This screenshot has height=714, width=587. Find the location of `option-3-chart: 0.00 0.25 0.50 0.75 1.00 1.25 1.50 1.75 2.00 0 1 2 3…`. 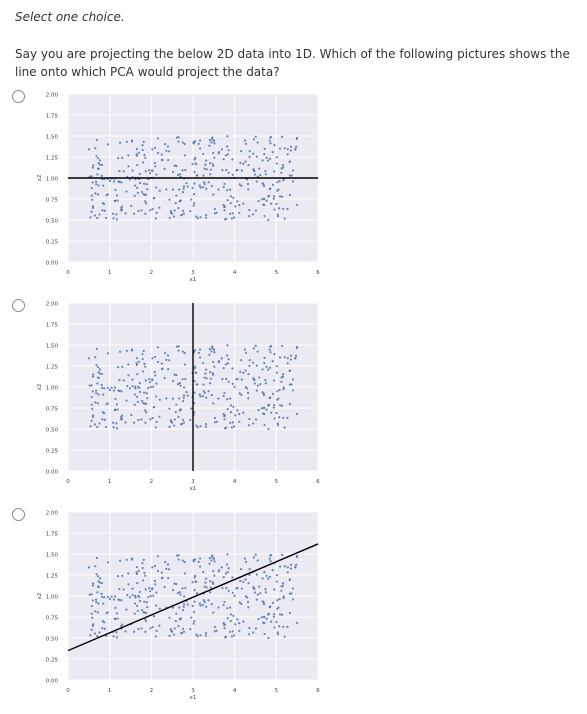

option-3-chart: 0.00 0.25 0.50 0.75 1.00 1.25 1.50 1.75 2.00 0 1 2 3… is located at coordinates (178, 606).